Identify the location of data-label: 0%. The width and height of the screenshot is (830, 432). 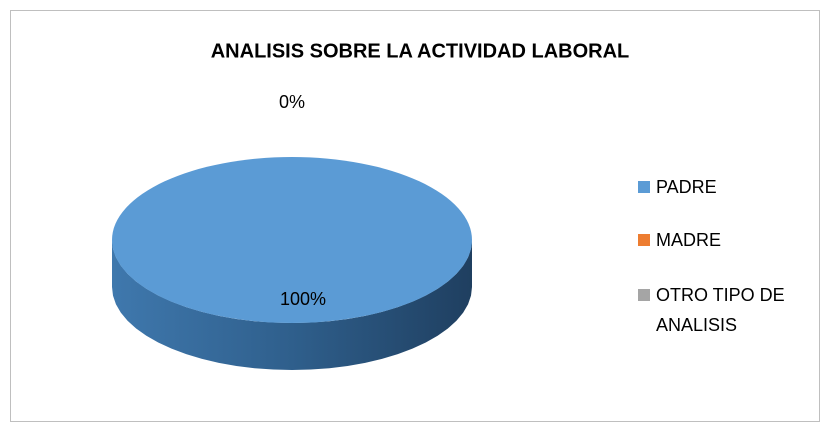
(292, 102).